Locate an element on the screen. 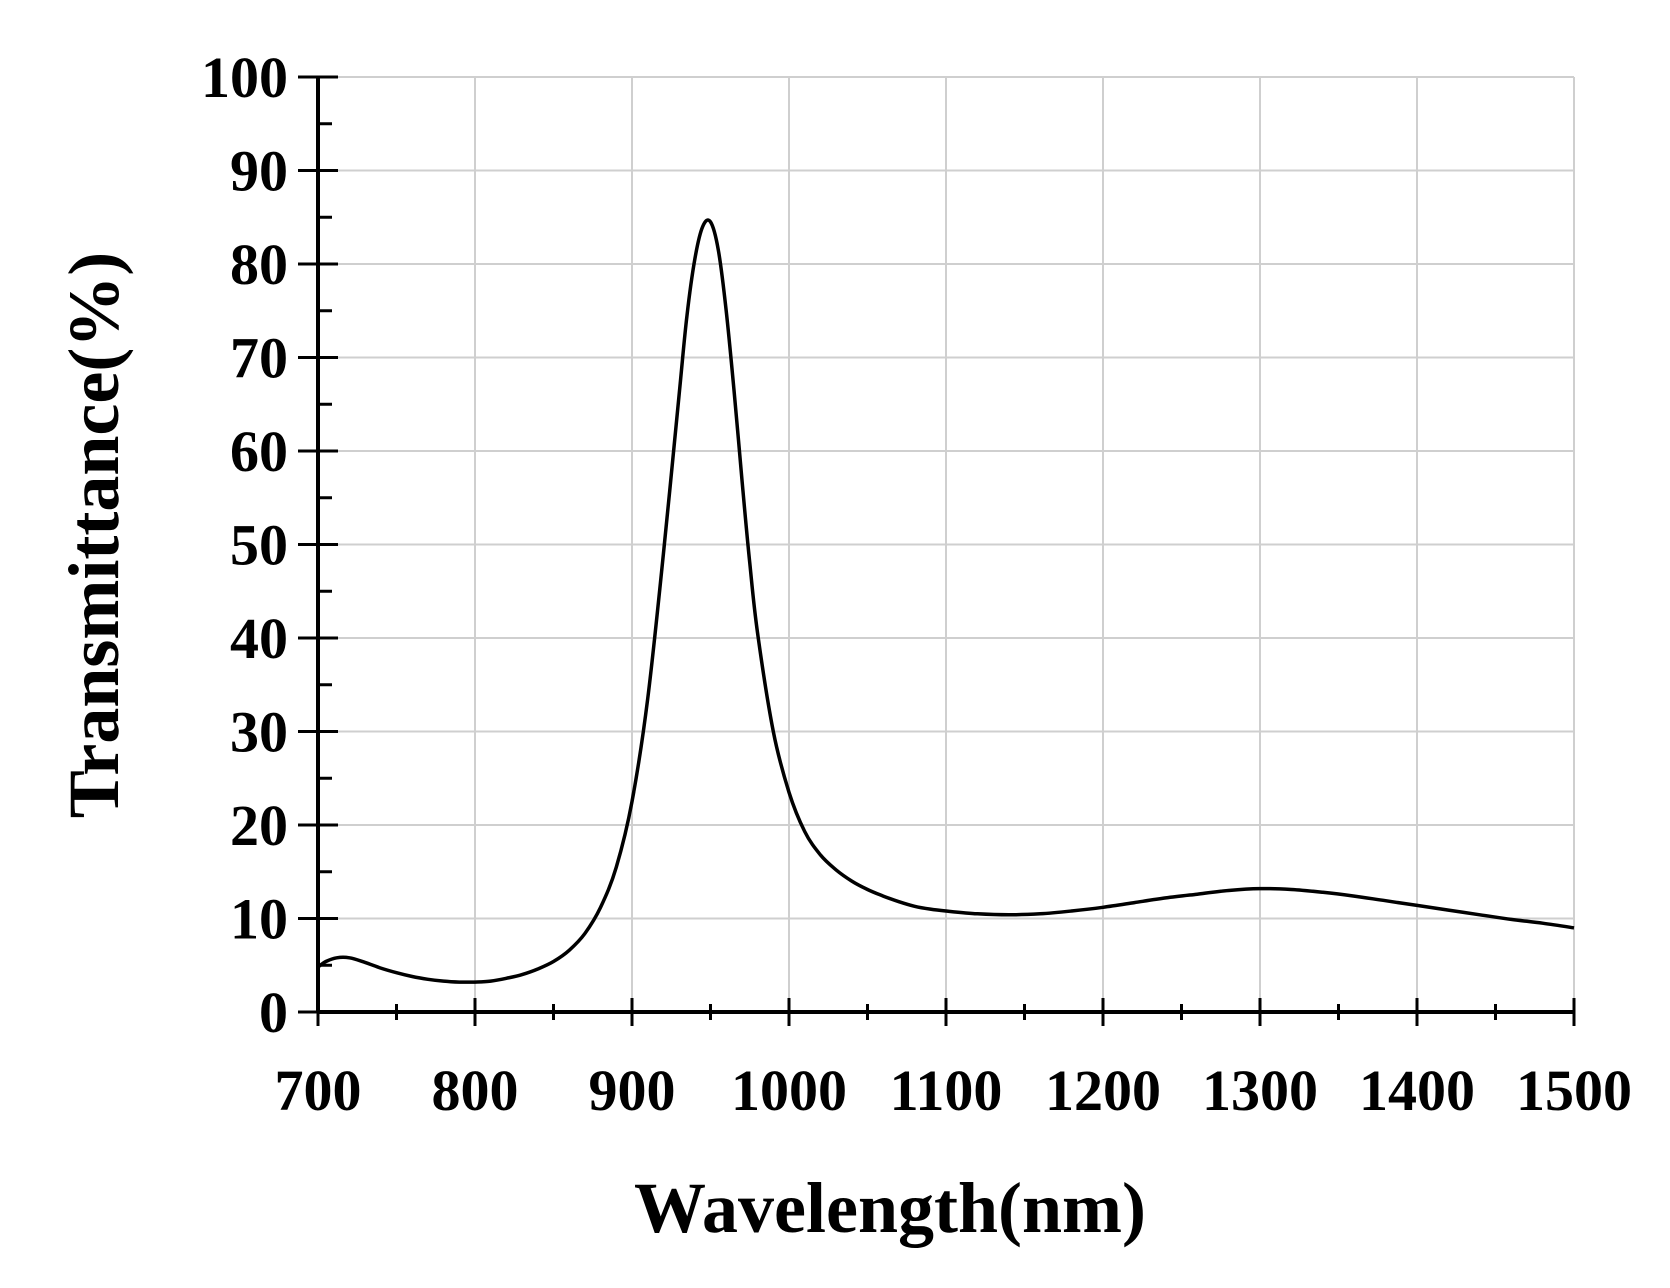  x-tick-label: 1400 is located at coordinates (1417, 1090).